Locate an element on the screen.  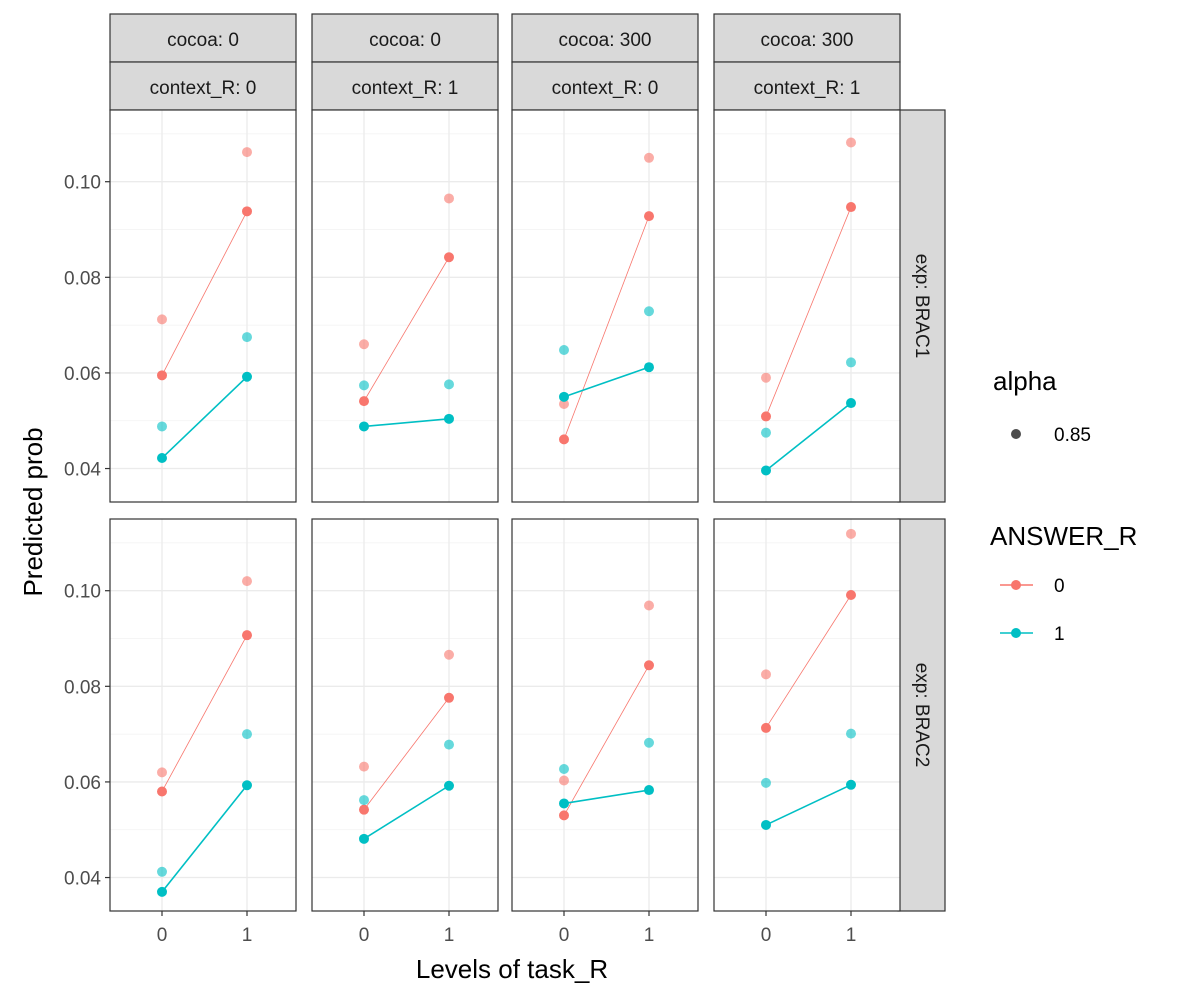
strip-context-label: context_R: 1 is located at coordinates (405, 88).